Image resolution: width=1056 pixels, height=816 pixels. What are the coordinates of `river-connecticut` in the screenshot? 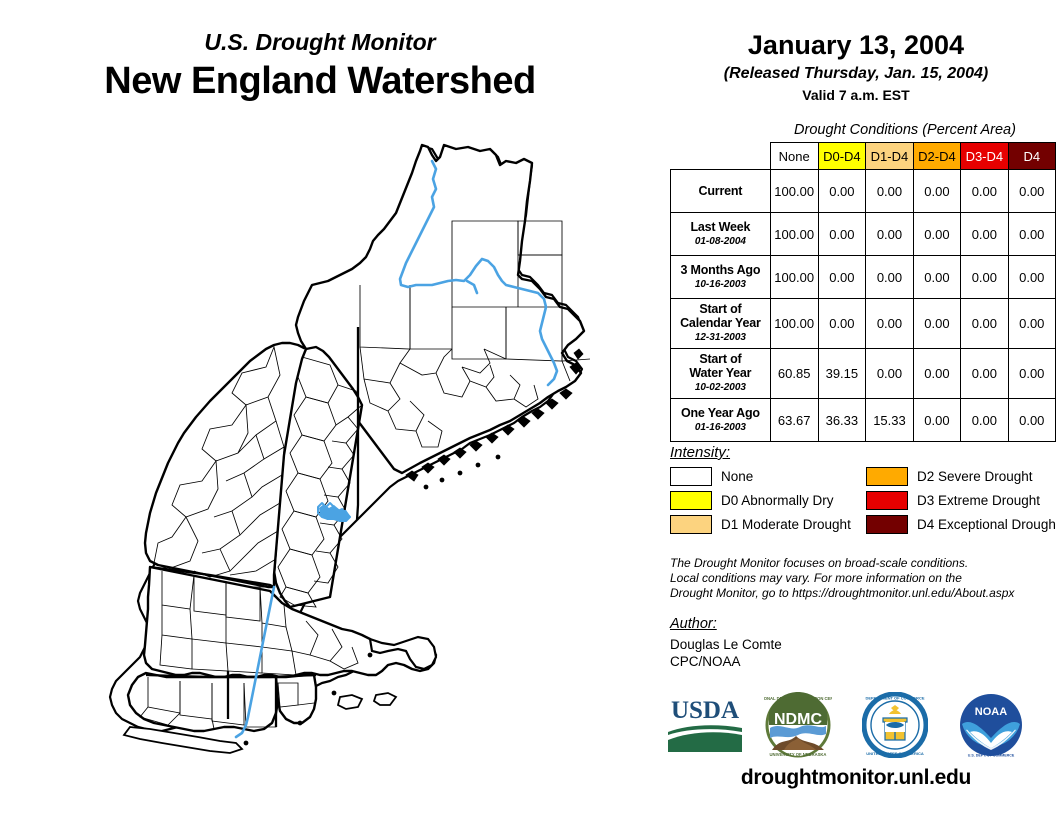 It's located at (255, 662).